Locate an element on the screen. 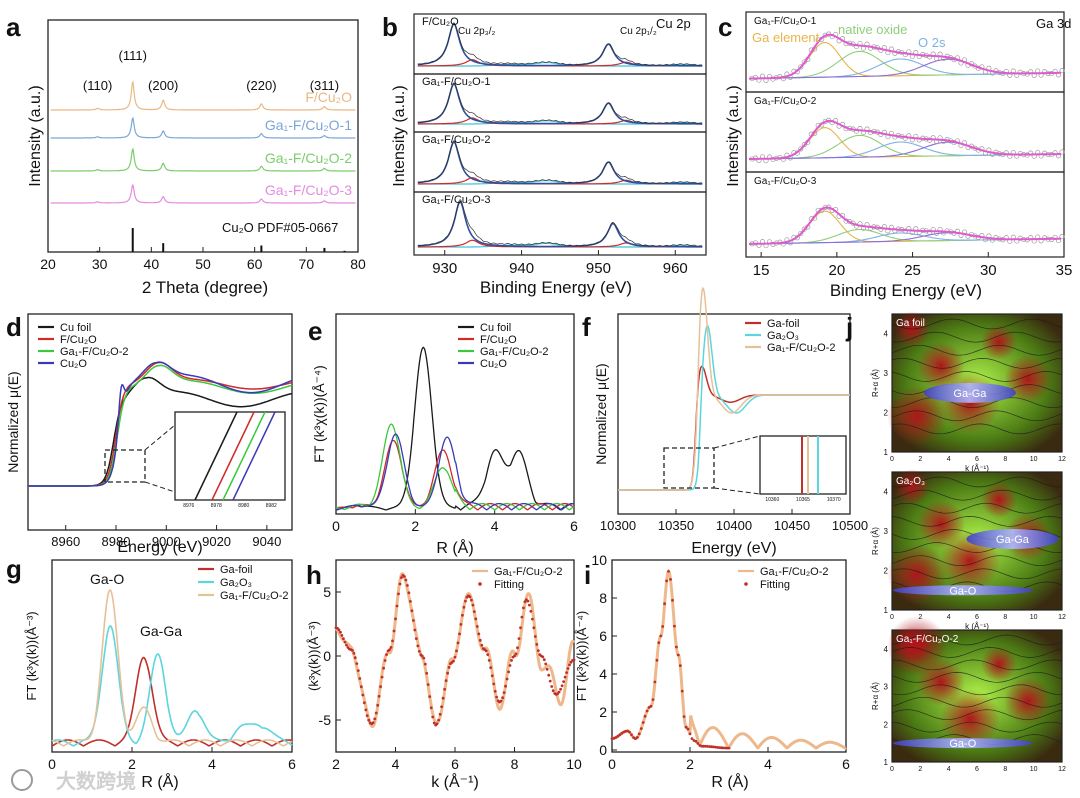 This screenshot has width=1080, height=798. tag-cu-2p: Cu 2p is located at coordinates (673, 23).